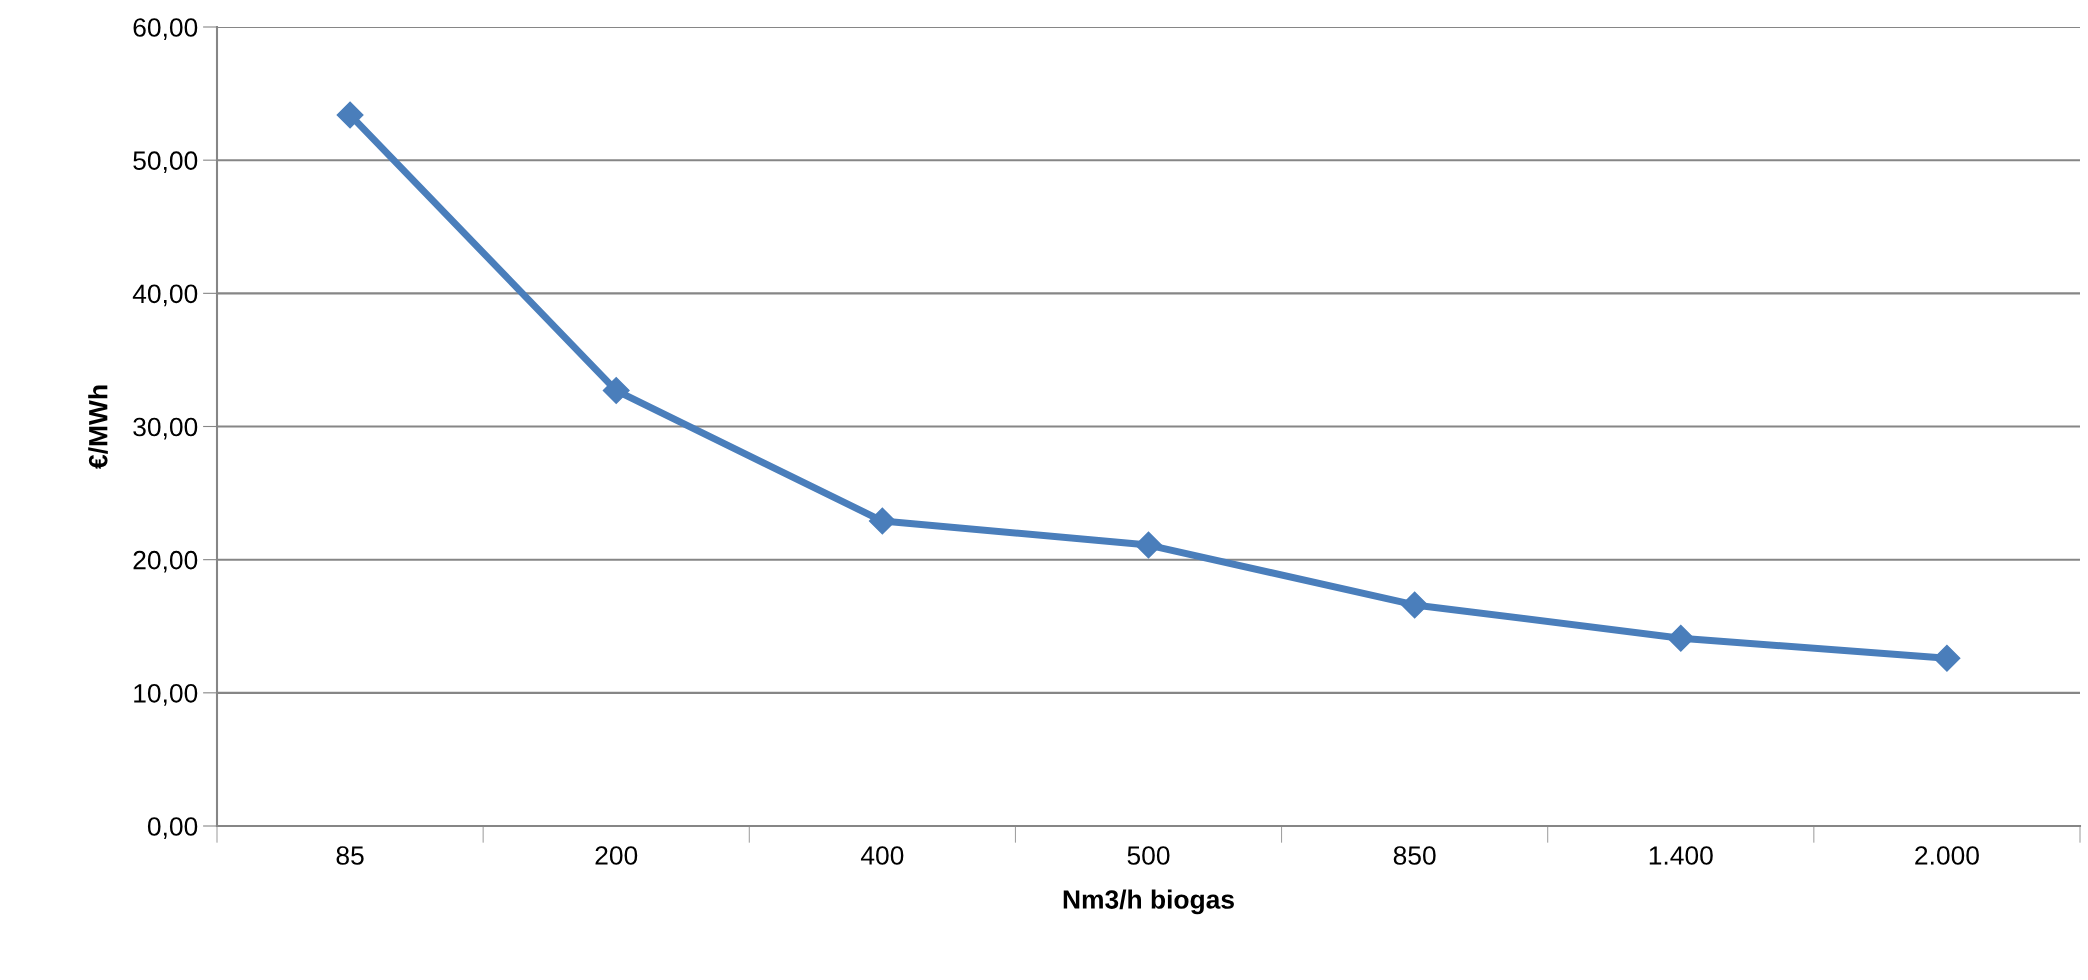 The image size is (2088, 980). I want to click on x-tick-label: 850, so click(1414, 855).